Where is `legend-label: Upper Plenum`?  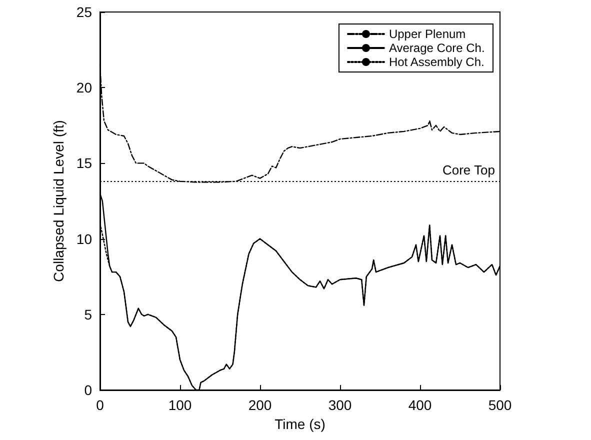
legend-label: Upper Plenum is located at coordinates (427, 34).